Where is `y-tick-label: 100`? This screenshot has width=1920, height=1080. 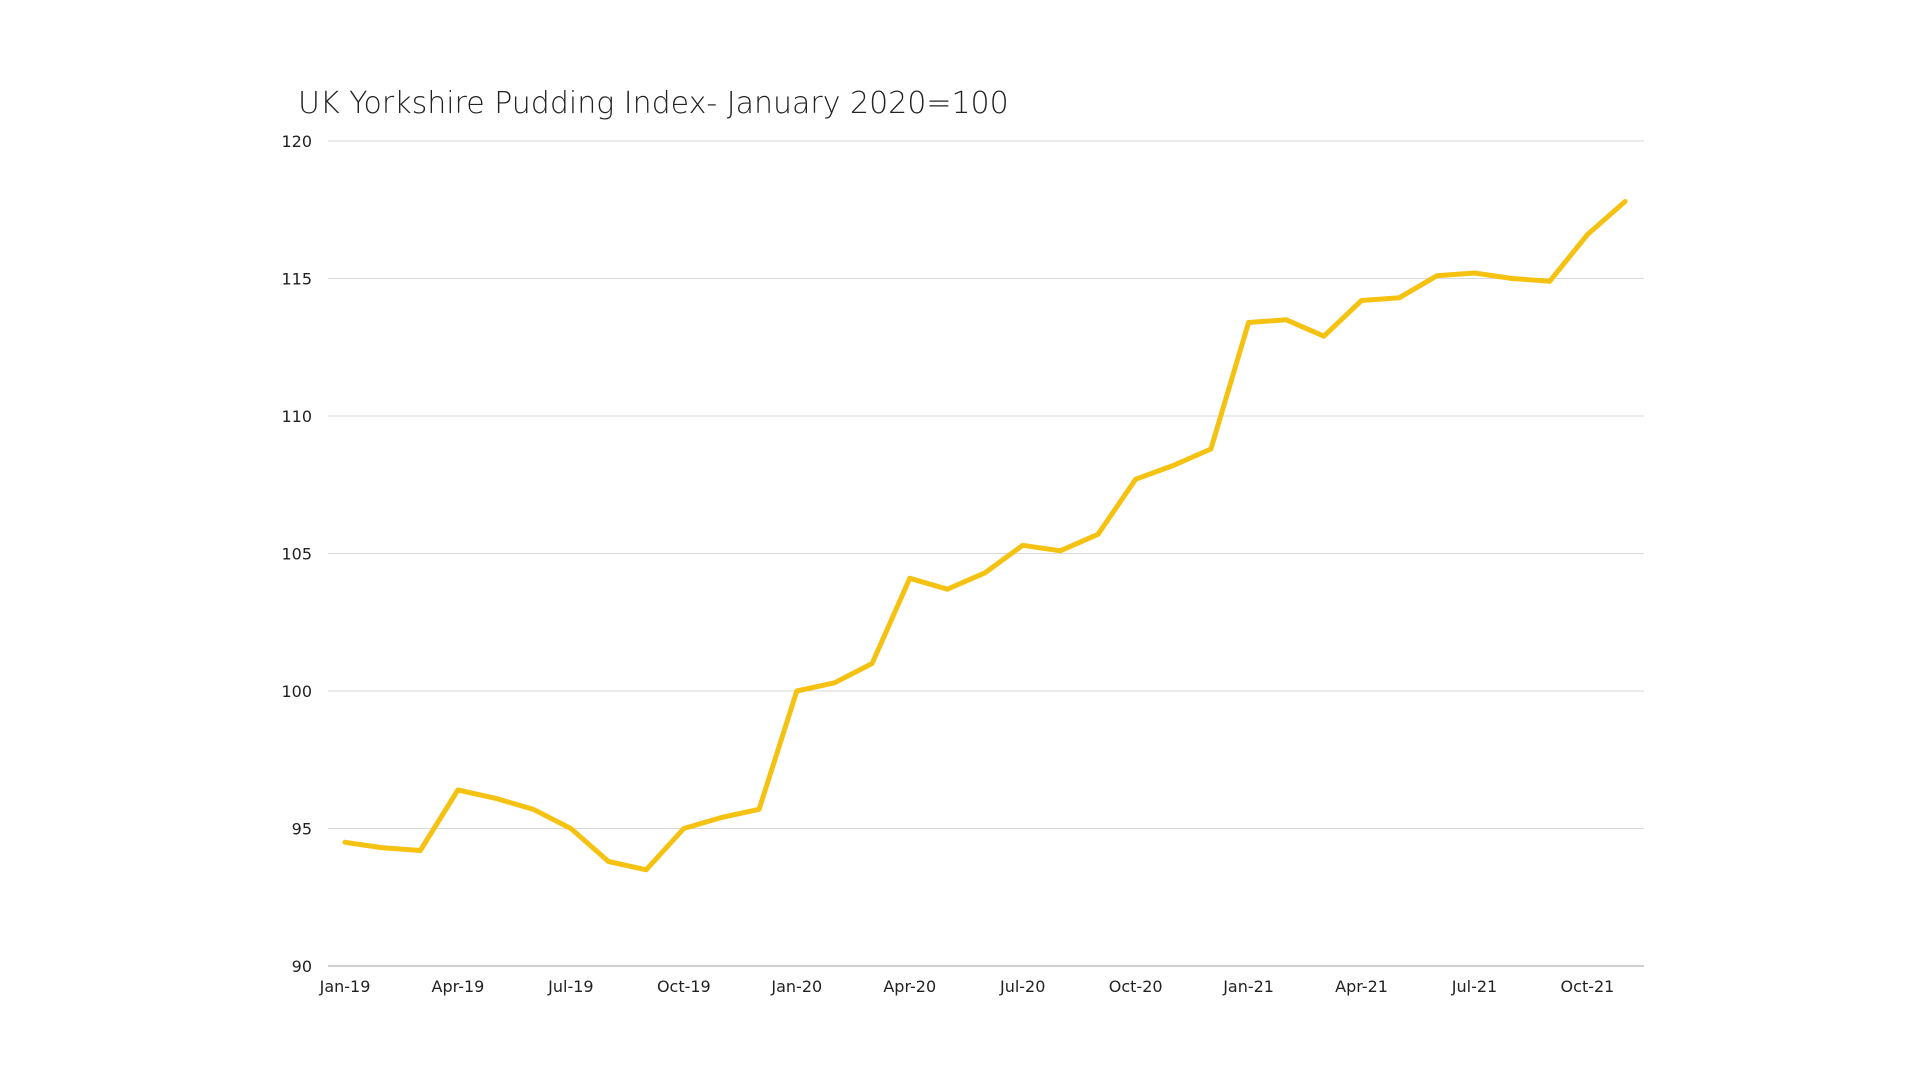 y-tick-label: 100 is located at coordinates (296, 691).